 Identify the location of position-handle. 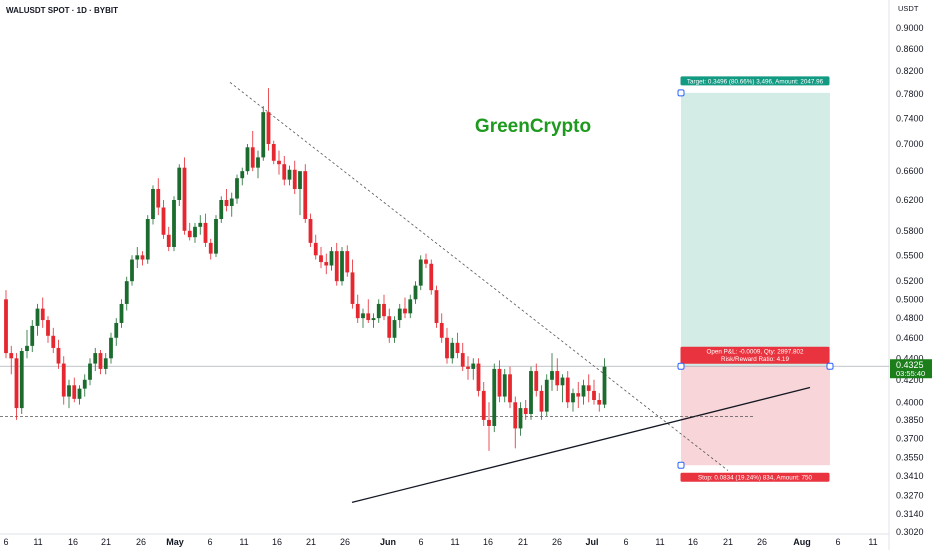
(830, 366).